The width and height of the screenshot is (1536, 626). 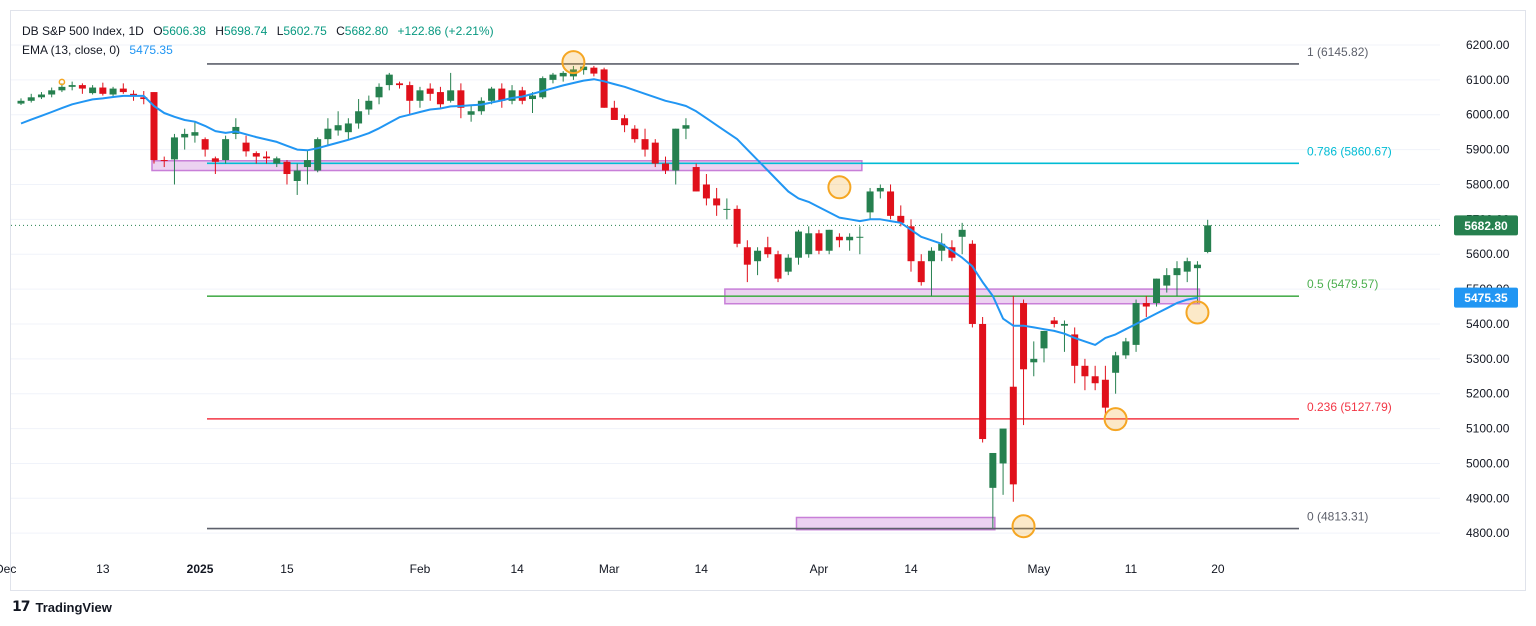 I want to click on time-tick-label: 20, so click(x=1218, y=569).